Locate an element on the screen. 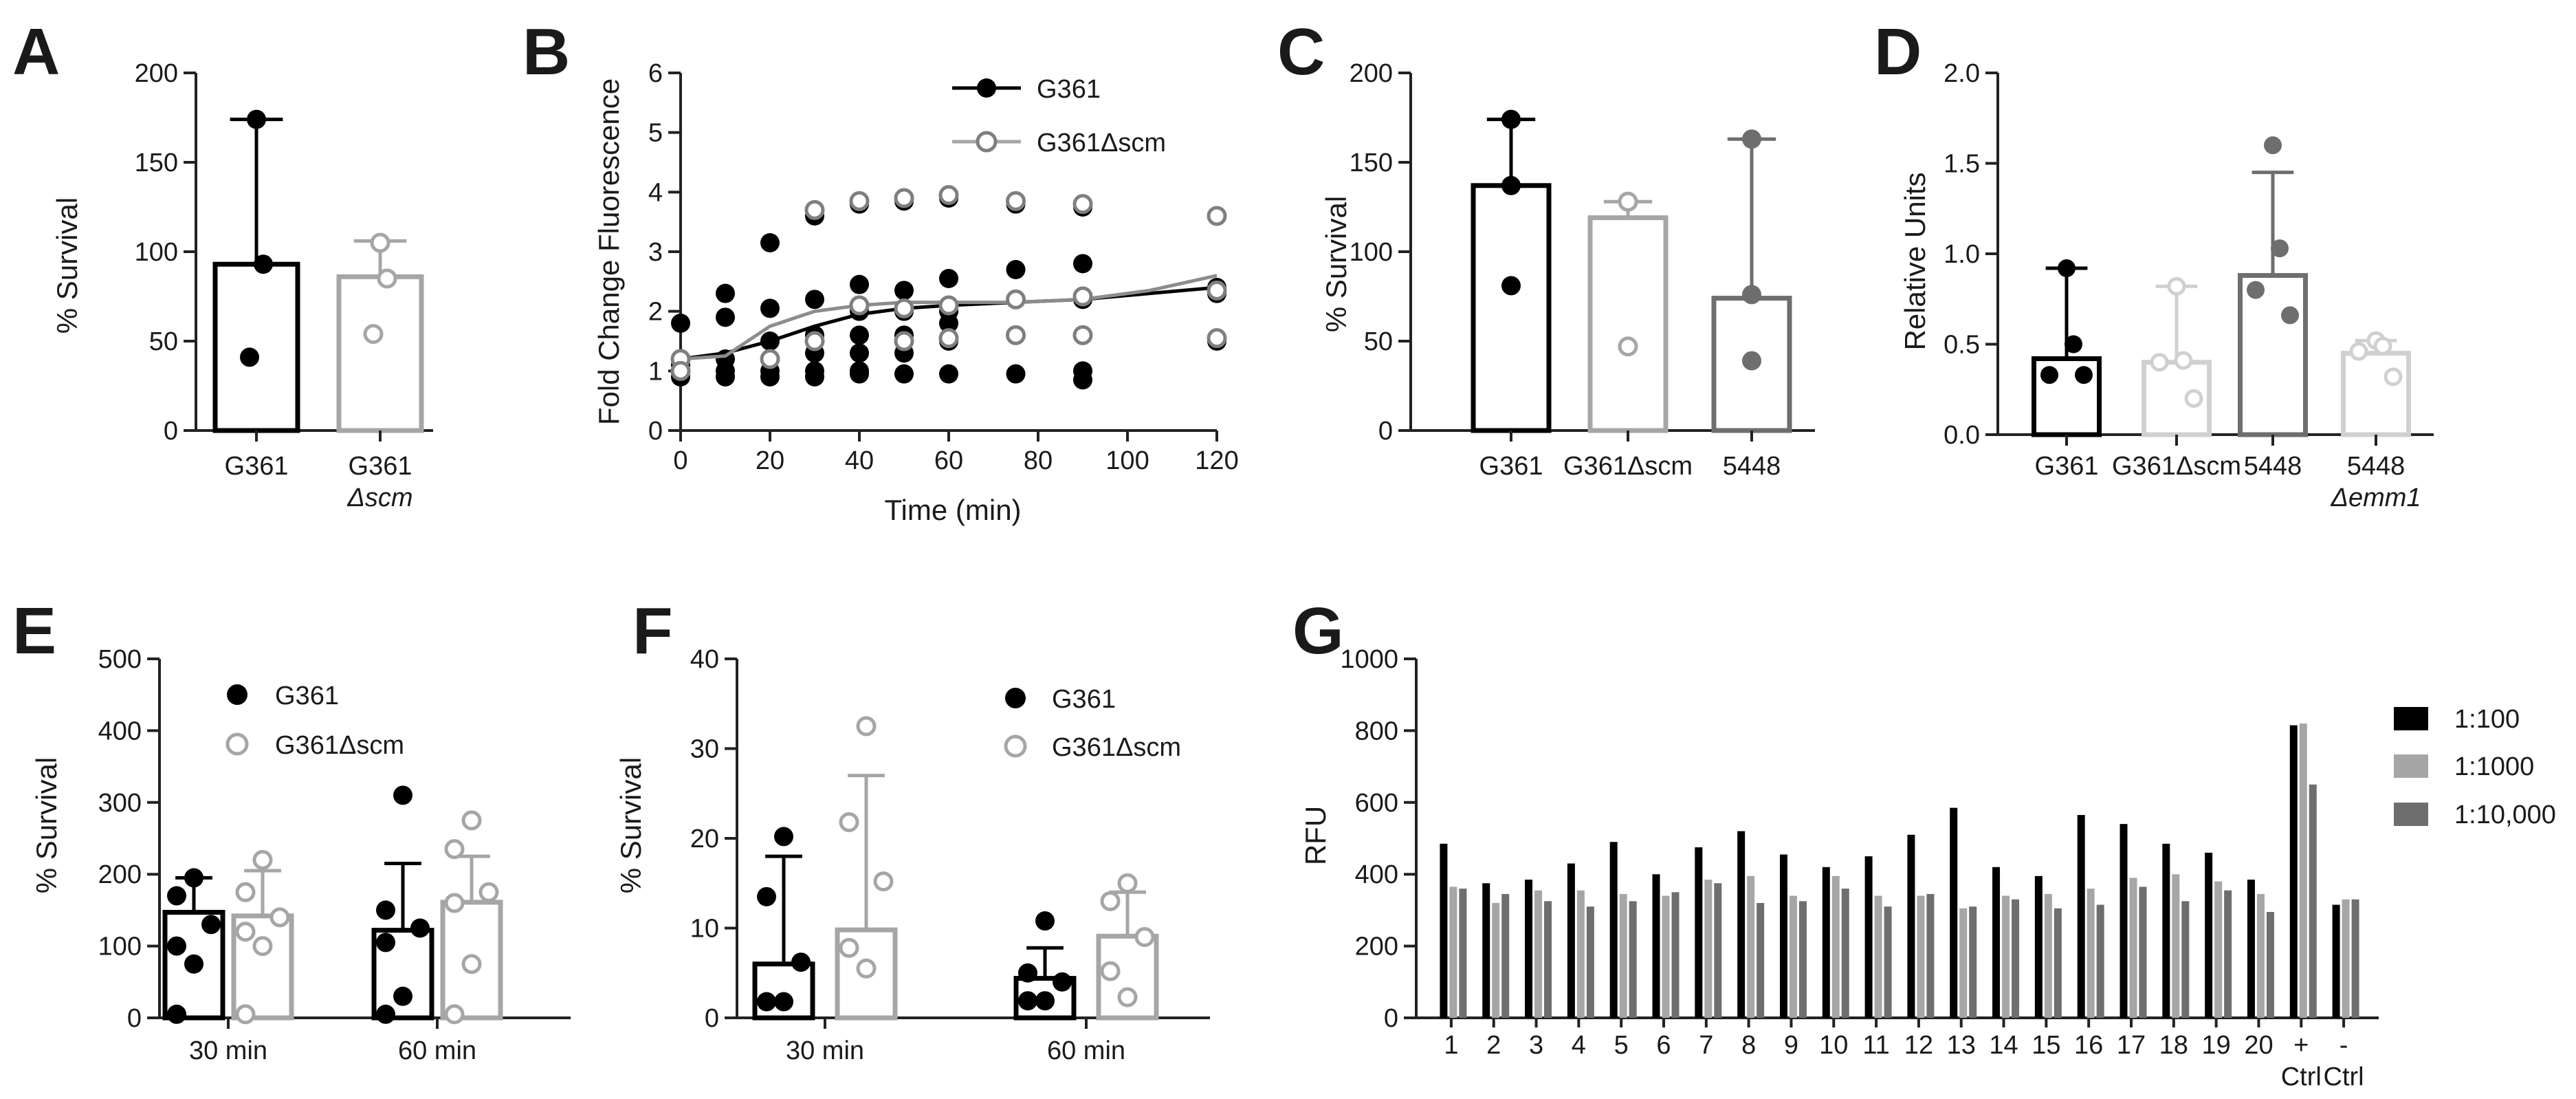 The image size is (2576, 1099). f-ytick-label: 10 is located at coordinates (704, 929).